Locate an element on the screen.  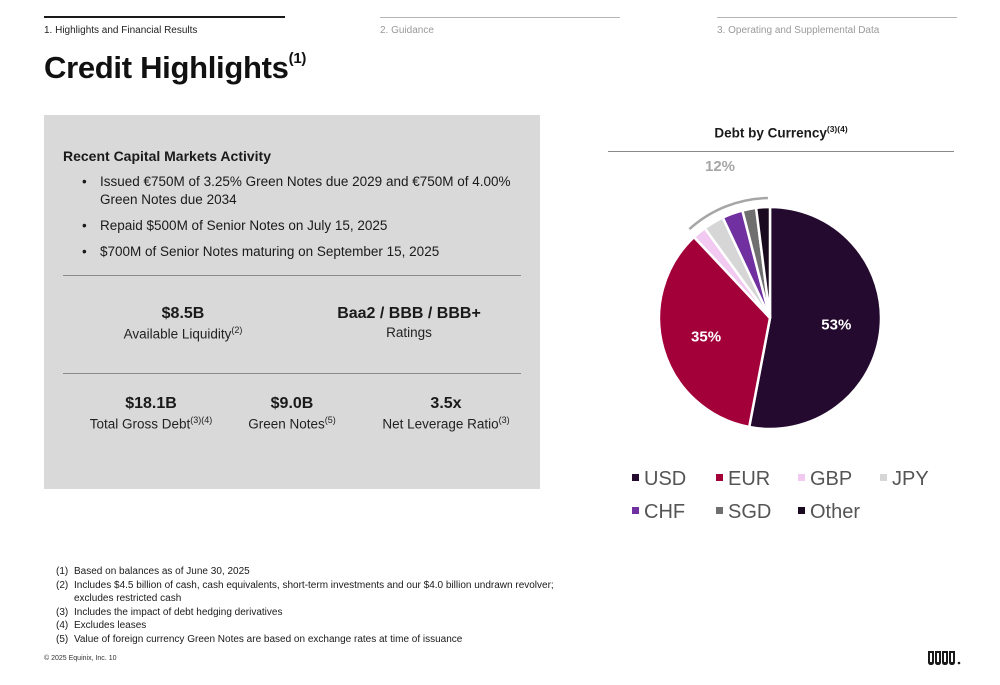
legend-item-chf: CHF is located at coordinates (658, 512).